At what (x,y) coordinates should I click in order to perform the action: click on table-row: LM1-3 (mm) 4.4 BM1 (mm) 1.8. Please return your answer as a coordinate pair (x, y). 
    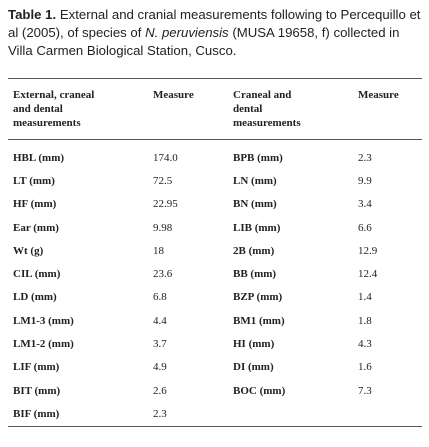
    Looking at the image, I should click on (215, 320).